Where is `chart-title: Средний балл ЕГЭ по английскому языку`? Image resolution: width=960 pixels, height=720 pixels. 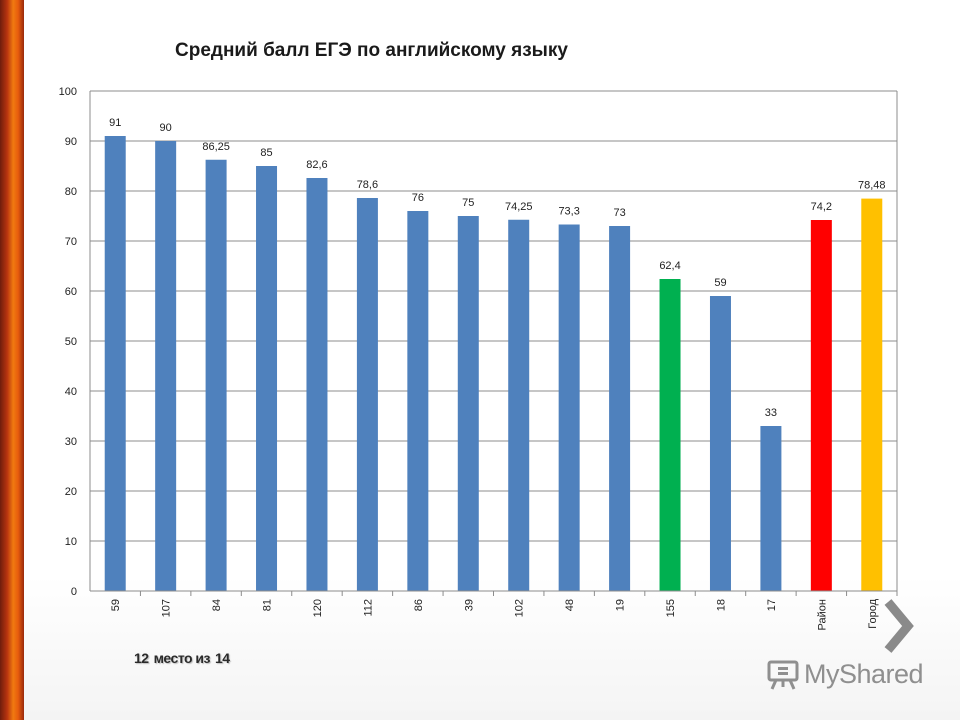
chart-title: Средний балл ЕГЭ по английскому языку is located at coordinates (371, 50).